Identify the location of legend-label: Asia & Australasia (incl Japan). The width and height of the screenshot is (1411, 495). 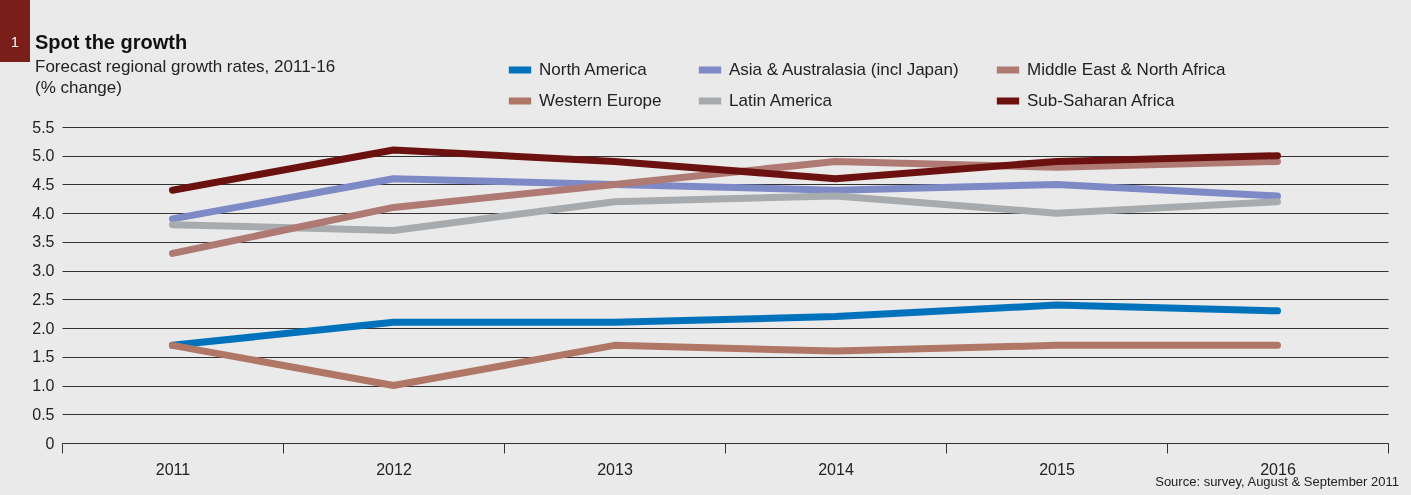
(844, 69).